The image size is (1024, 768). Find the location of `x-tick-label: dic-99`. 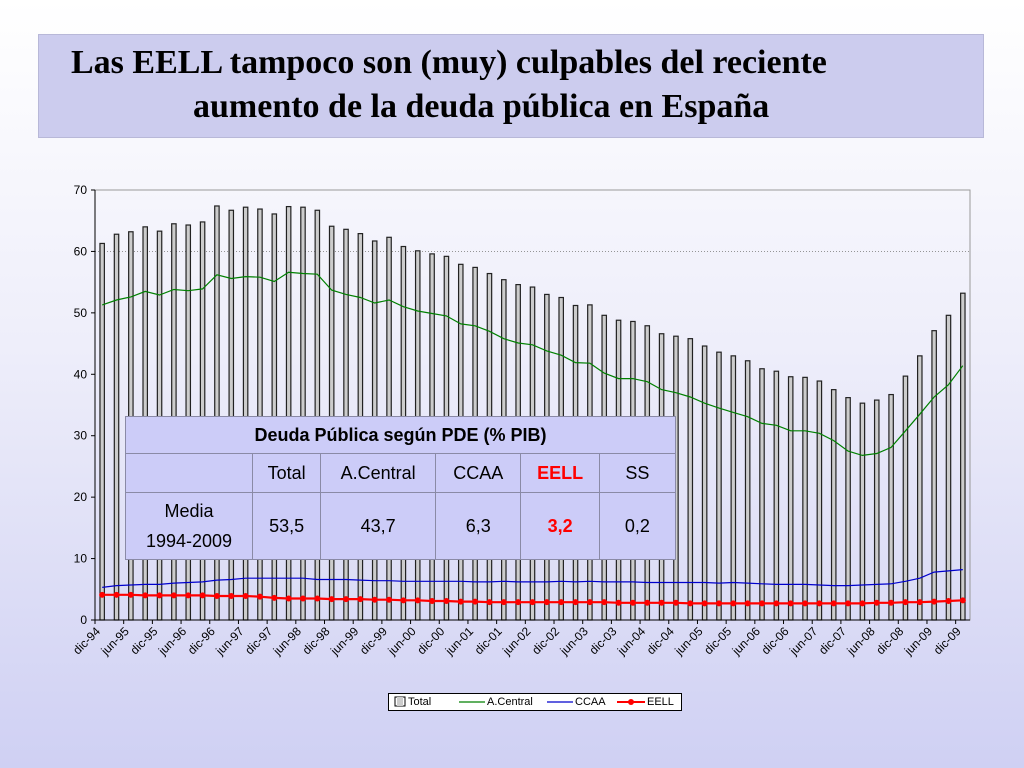

x-tick-label: dic-99 is located at coordinates (373, 640).